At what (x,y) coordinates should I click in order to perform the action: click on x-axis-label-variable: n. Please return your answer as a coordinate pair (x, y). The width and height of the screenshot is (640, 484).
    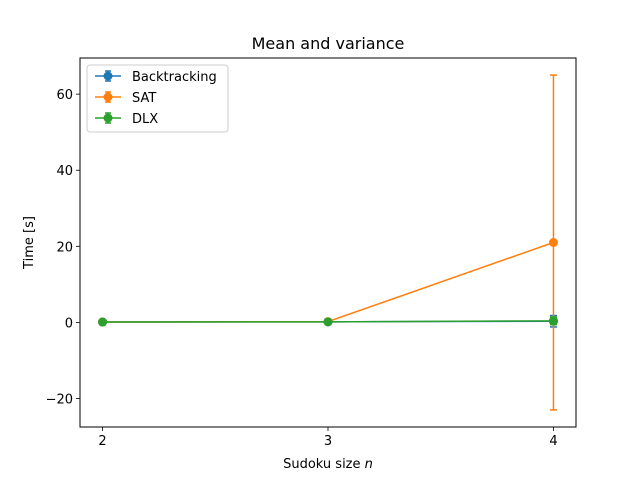
    Looking at the image, I should click on (369, 464).